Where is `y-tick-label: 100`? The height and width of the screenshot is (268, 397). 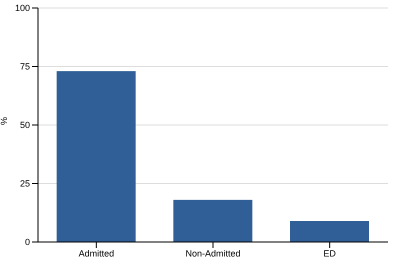
y-tick-label: 100 is located at coordinates (22, 8).